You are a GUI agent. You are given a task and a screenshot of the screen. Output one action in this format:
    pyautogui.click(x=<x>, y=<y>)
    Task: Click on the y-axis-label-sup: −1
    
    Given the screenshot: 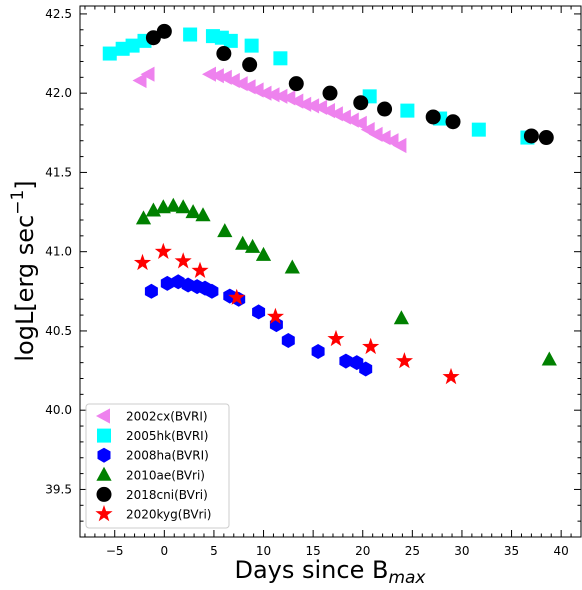 What is the action you would take?
    pyautogui.click(x=18, y=202)
    